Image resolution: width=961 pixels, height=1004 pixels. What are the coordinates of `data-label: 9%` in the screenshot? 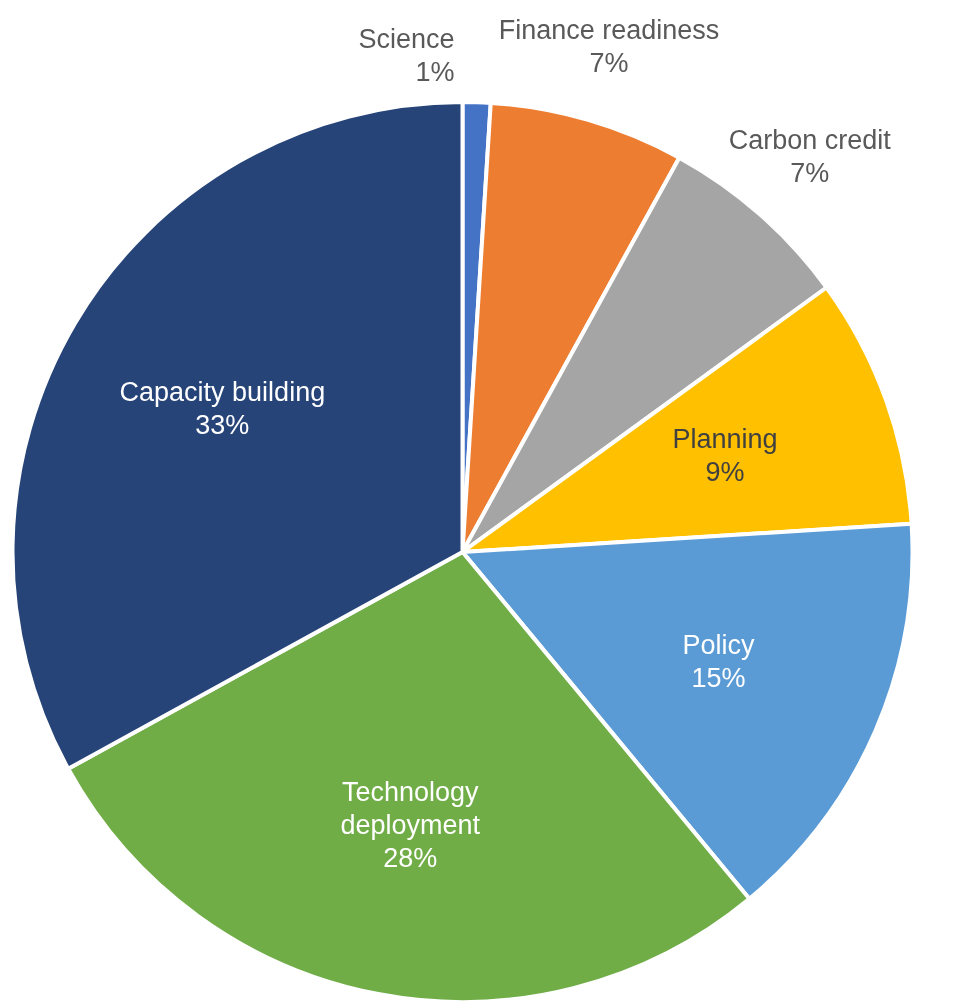 It's located at (725, 472).